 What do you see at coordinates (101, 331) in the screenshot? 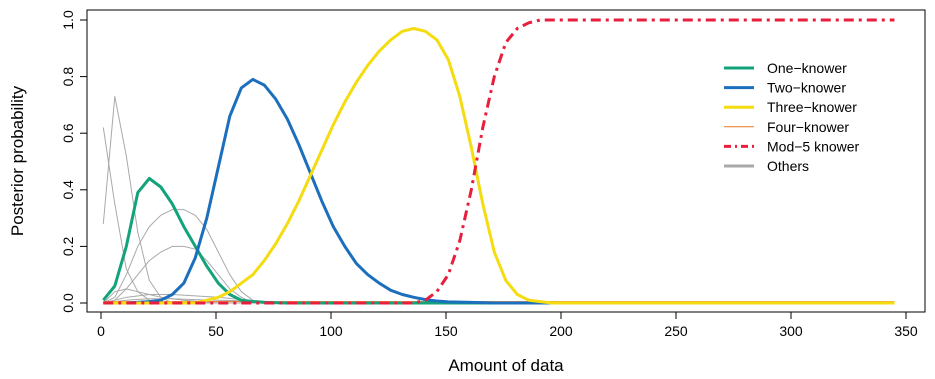
I see `x-tick-label: 0` at bounding box center [101, 331].